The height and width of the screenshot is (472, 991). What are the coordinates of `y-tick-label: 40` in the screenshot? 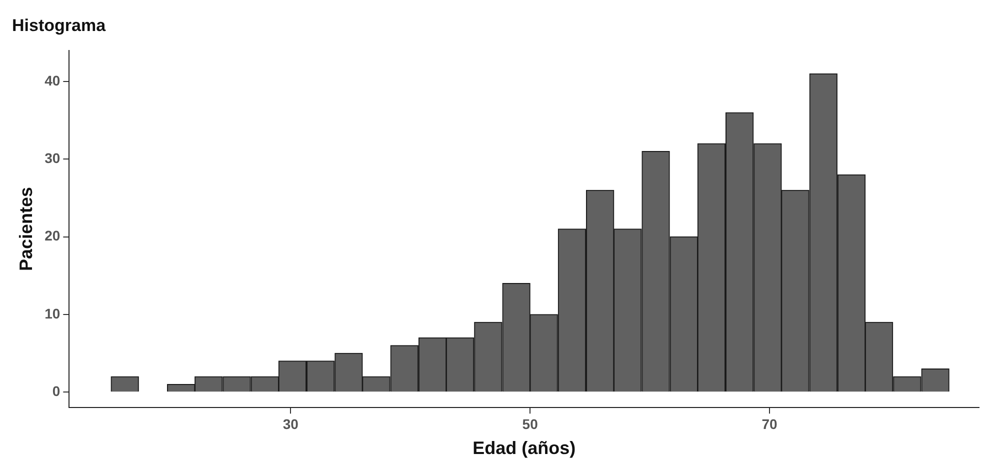 It's located at (52, 80).